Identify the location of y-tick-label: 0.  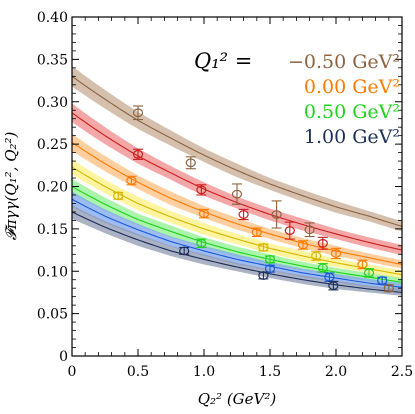
(63, 357).